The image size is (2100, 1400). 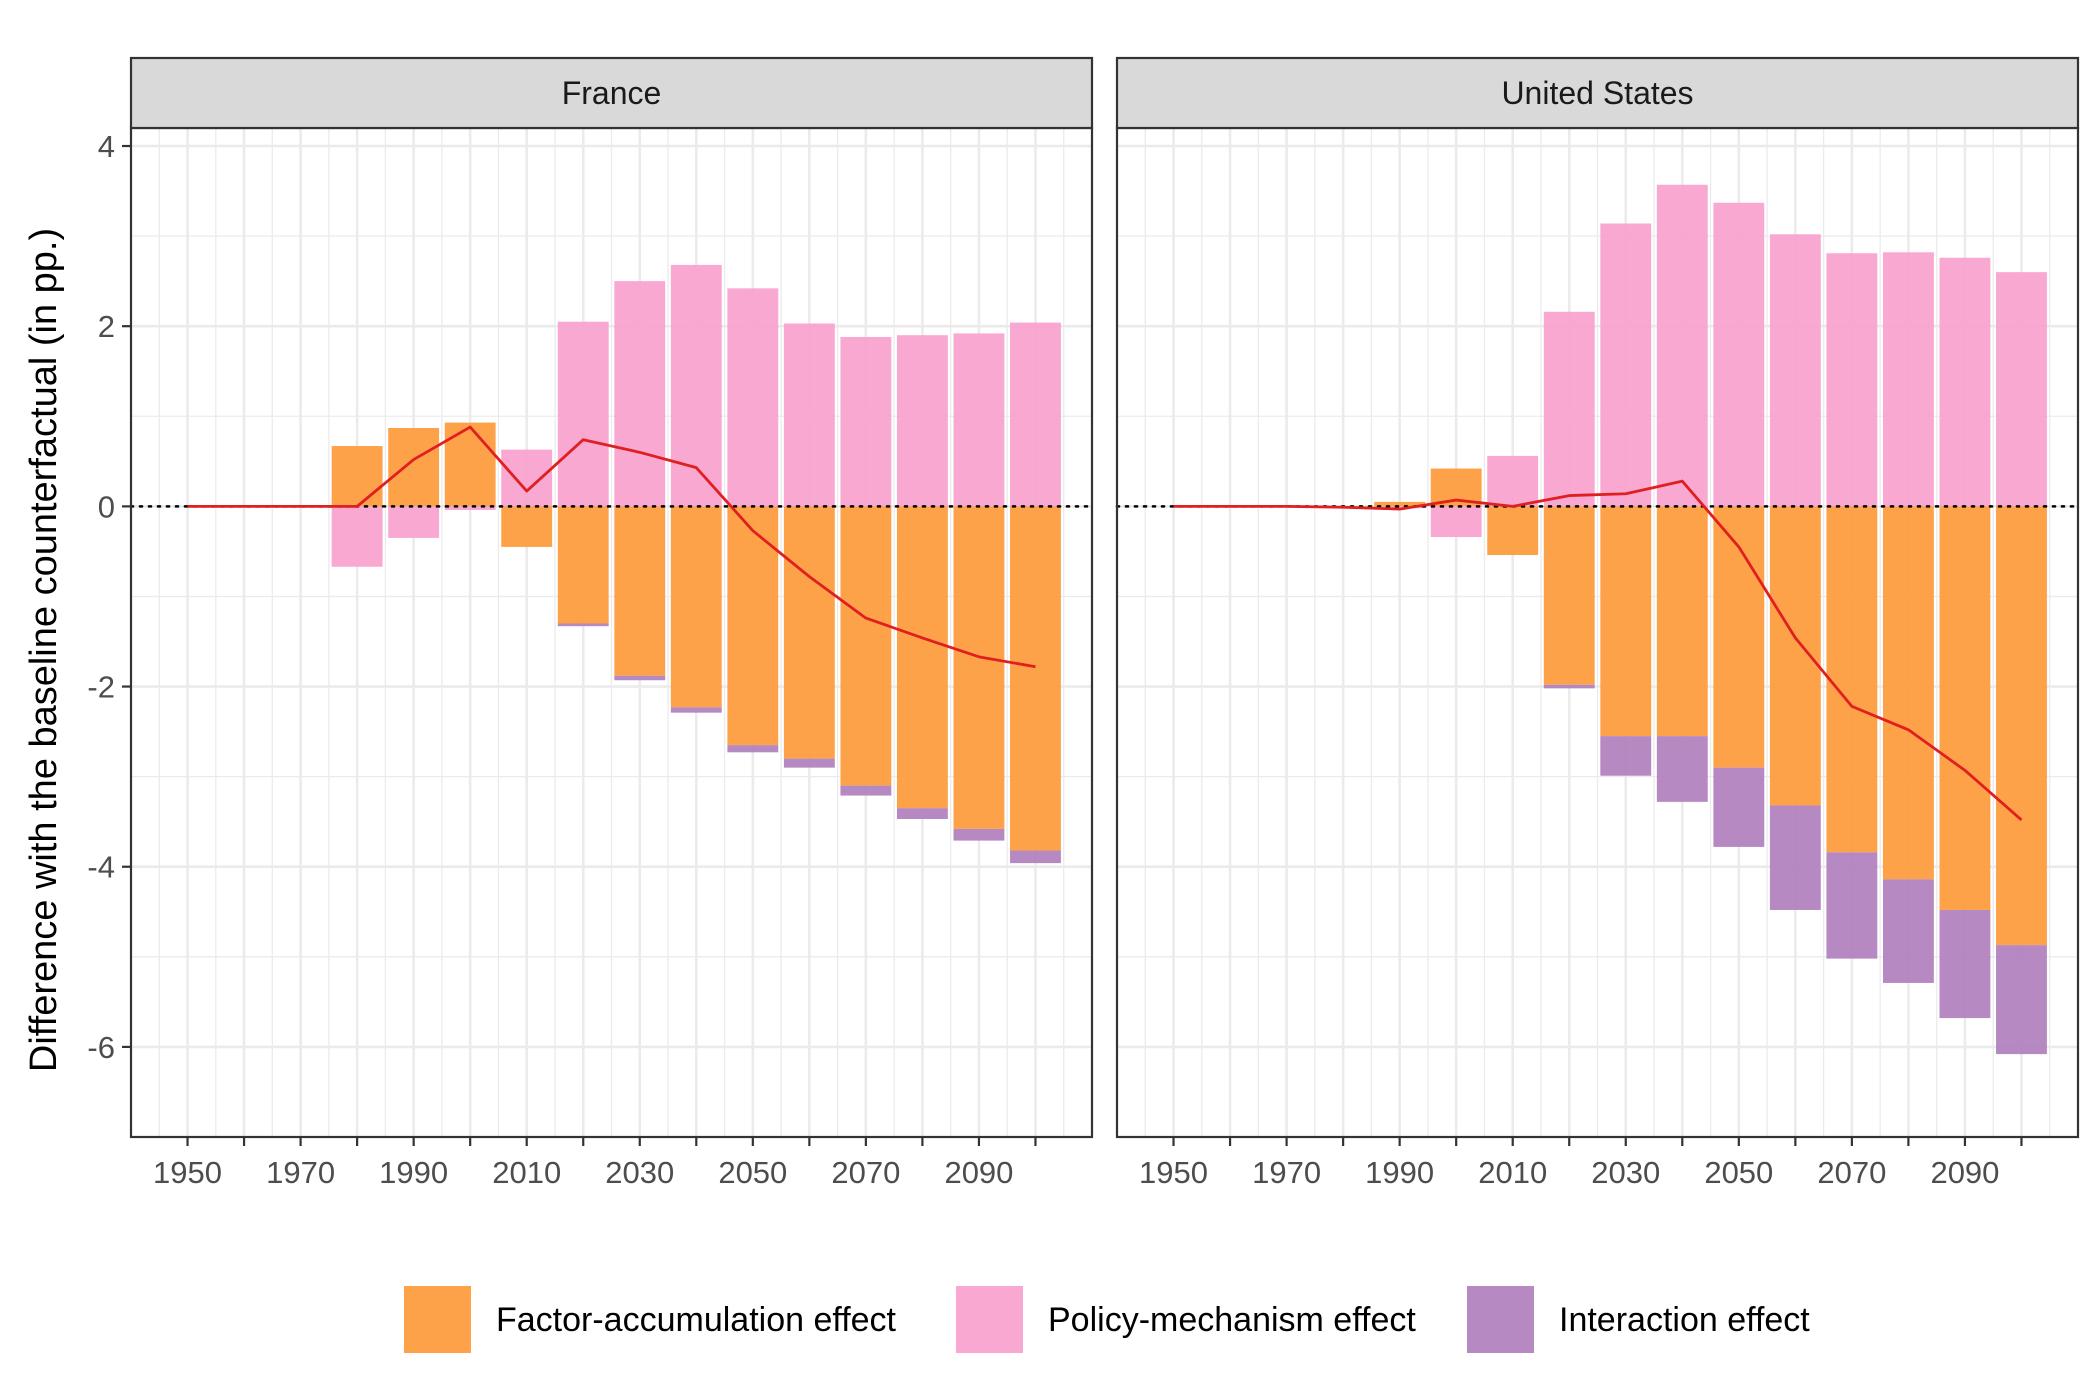 What do you see at coordinates (1795, 370) in the screenshot?
I see `bar-policy-2060` at bounding box center [1795, 370].